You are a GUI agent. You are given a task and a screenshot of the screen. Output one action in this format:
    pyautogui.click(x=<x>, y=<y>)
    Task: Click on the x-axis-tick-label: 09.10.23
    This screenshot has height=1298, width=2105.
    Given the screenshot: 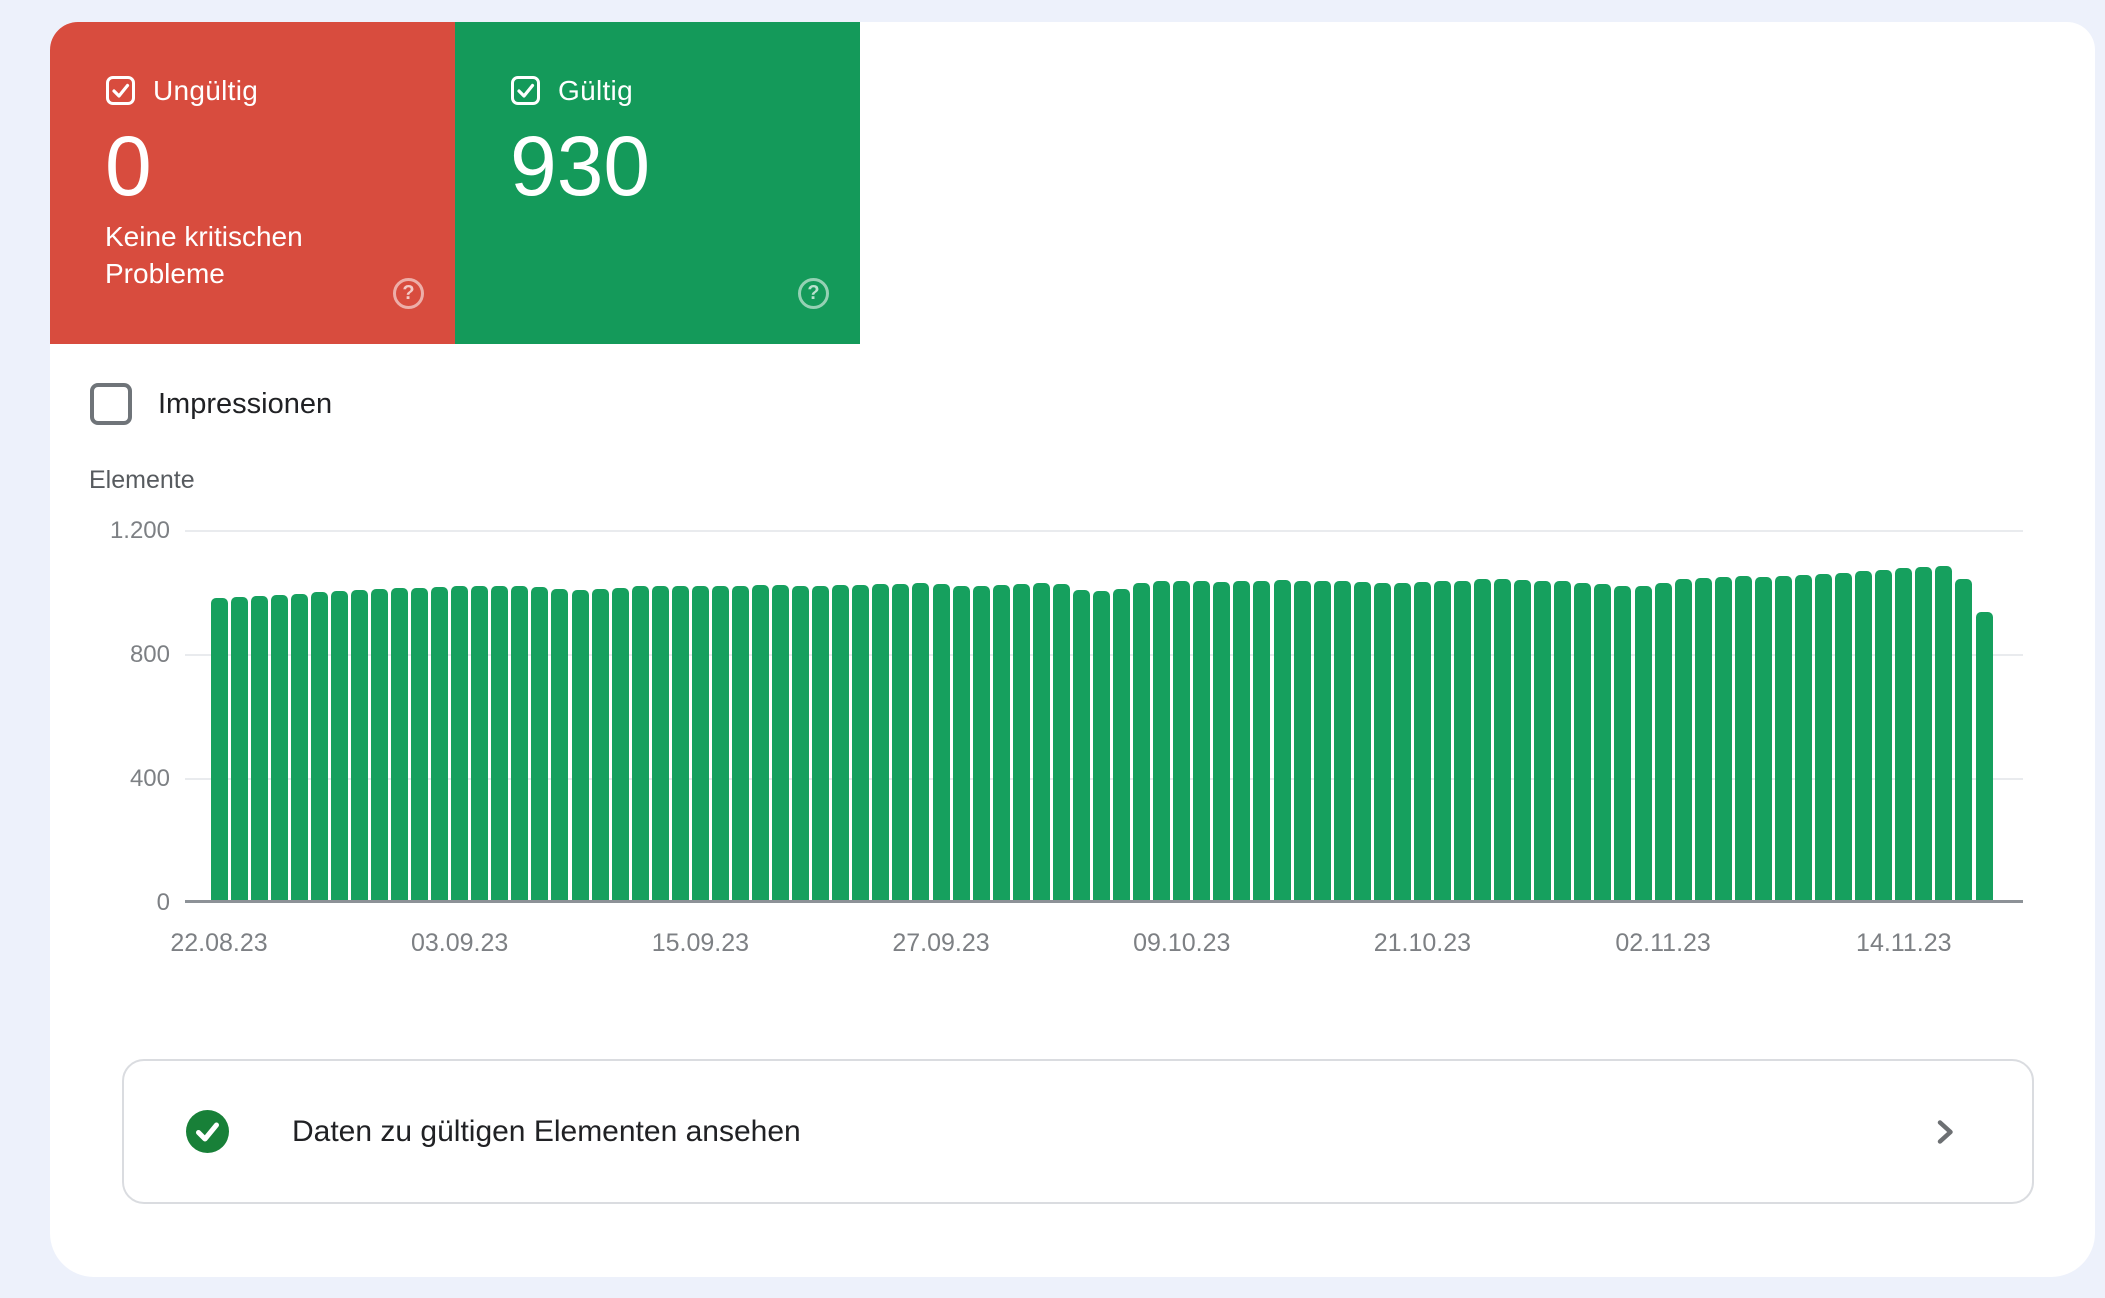 What is the action you would take?
    pyautogui.click(x=1182, y=943)
    